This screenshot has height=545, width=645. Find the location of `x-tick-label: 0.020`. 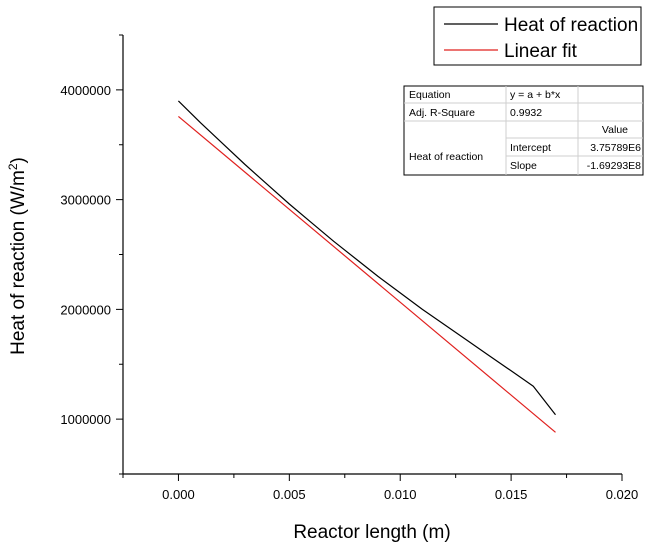

x-tick-label: 0.020 is located at coordinates (622, 494).